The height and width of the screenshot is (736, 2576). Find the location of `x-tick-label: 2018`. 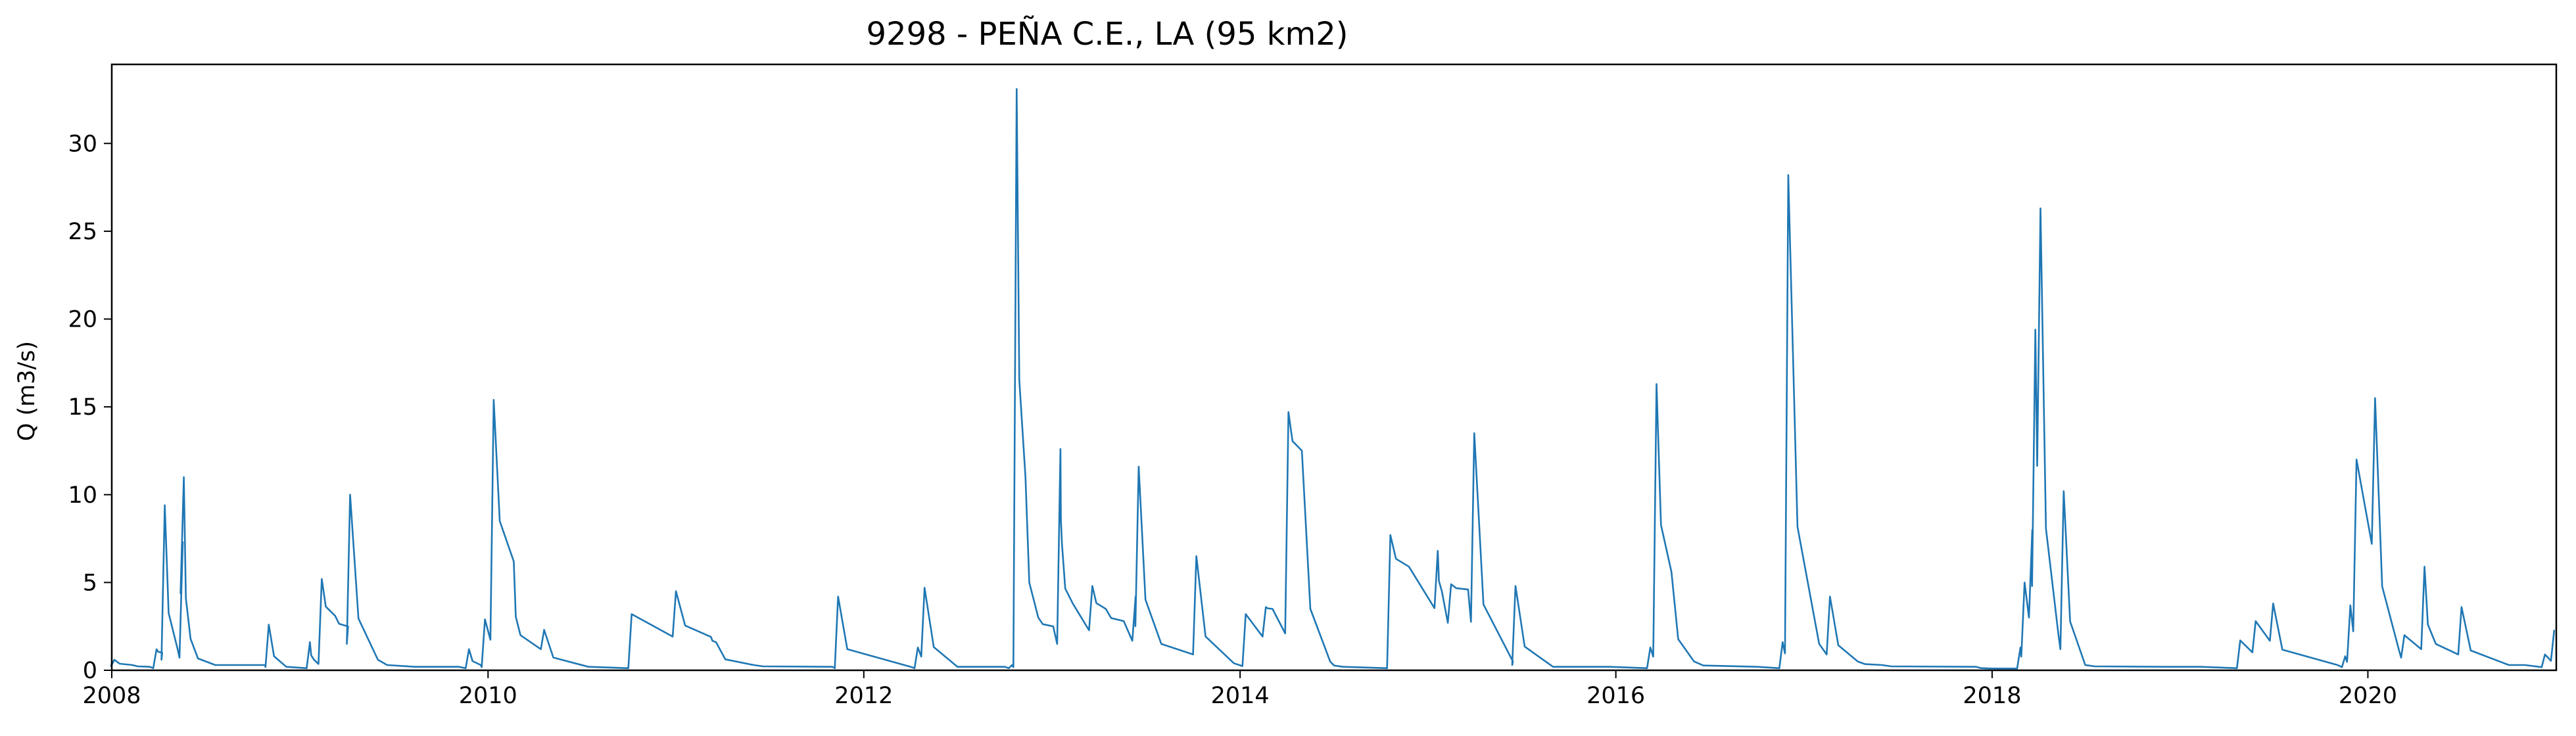

x-tick-label: 2018 is located at coordinates (1992, 696).